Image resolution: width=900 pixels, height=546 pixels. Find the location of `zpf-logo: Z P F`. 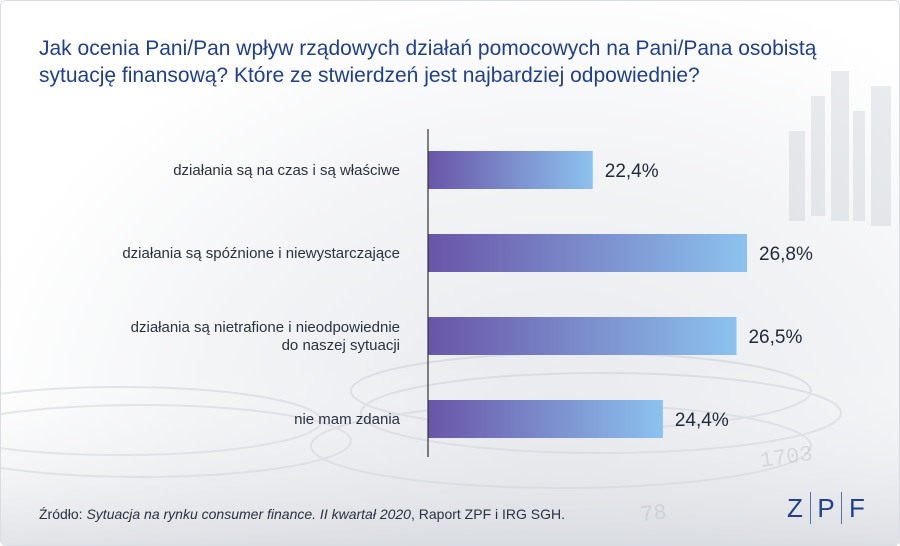

zpf-logo: Z P F is located at coordinates (826, 508).